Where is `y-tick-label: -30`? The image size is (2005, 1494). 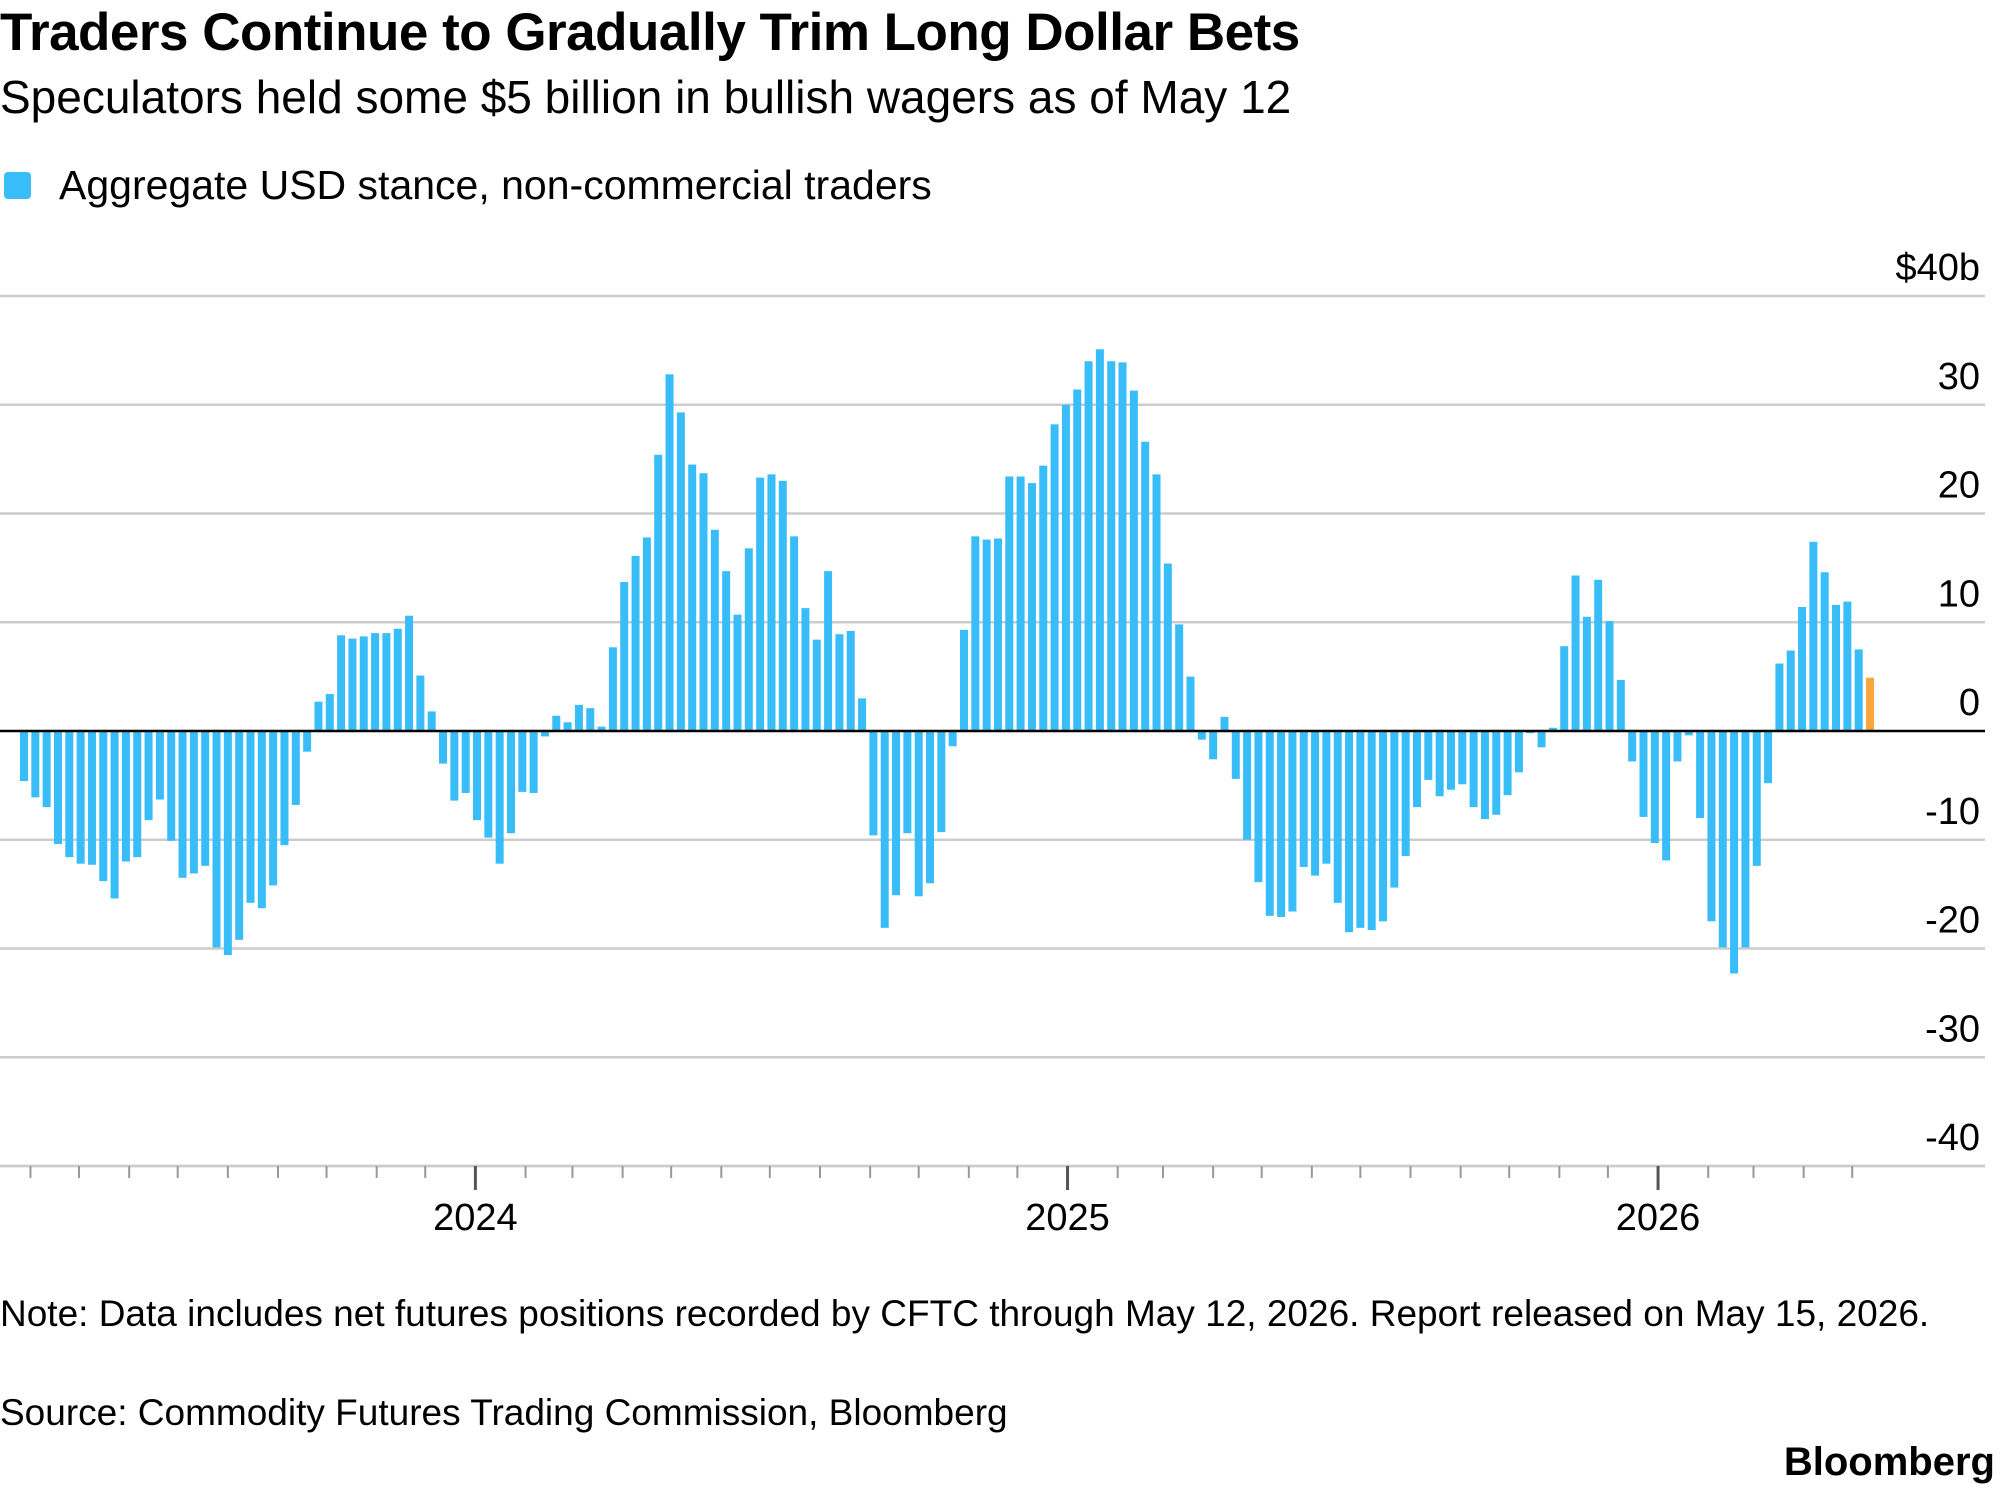 y-tick-label: -30 is located at coordinates (1952, 1029).